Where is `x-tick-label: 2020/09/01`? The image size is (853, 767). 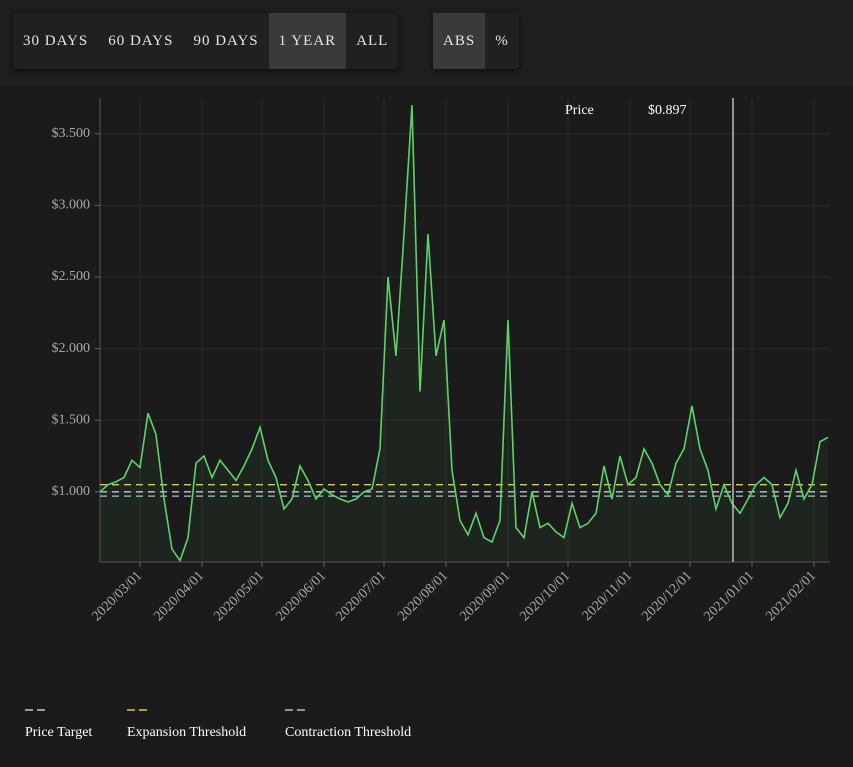
x-tick-label: 2020/09/01 is located at coordinates (485, 596).